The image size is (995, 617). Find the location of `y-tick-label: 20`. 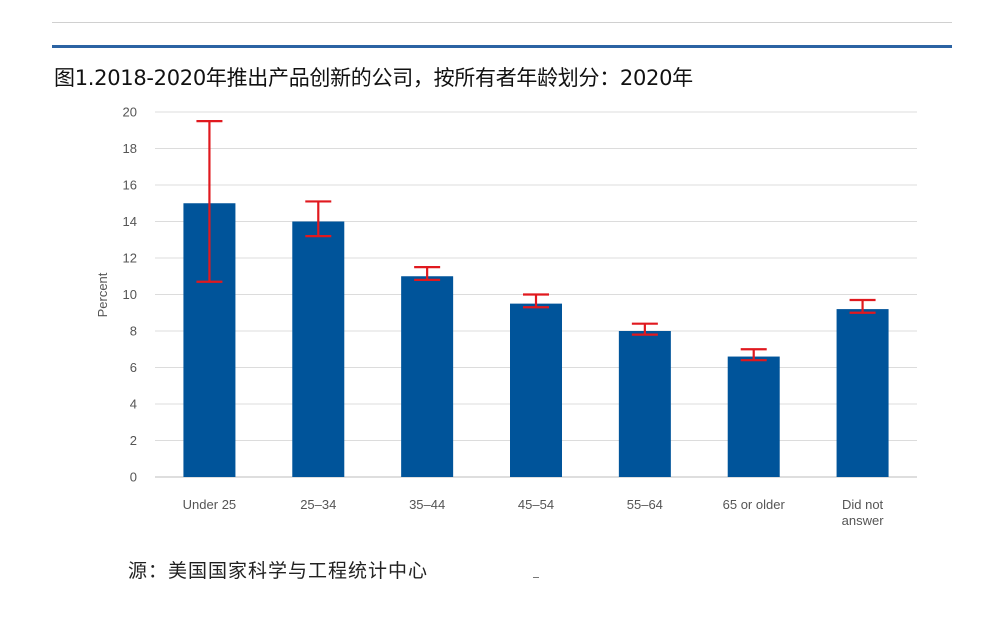

y-tick-label: 20 is located at coordinates (130, 112).